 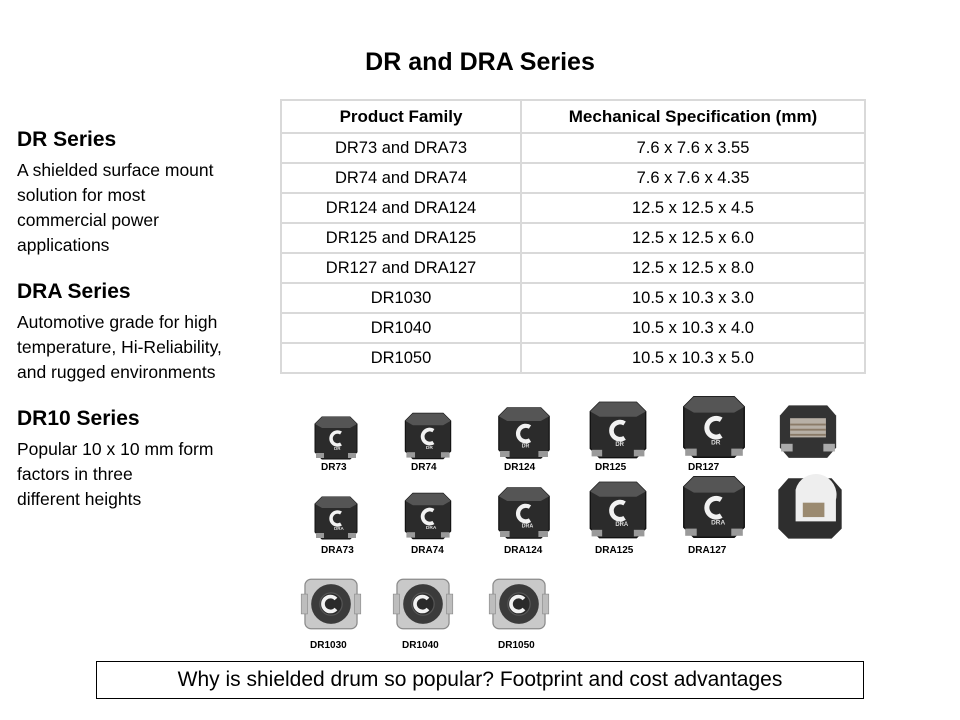 I want to click on product-image-dra124: DRA, so click(x=524, y=515).